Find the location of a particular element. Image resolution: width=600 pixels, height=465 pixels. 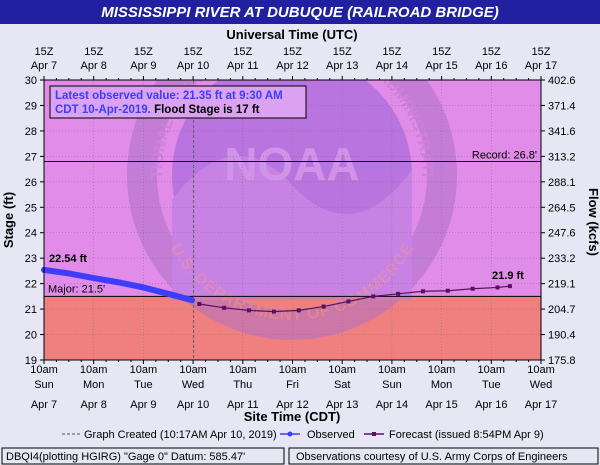

flow-tick-label: 190.4 is located at coordinates (562, 336).